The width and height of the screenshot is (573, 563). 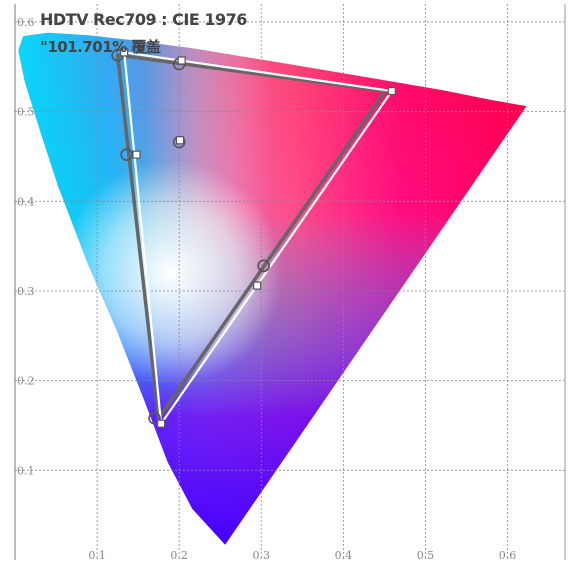 What do you see at coordinates (262, 555) in the screenshot?
I see `x-tick-label: 0.3` at bounding box center [262, 555].